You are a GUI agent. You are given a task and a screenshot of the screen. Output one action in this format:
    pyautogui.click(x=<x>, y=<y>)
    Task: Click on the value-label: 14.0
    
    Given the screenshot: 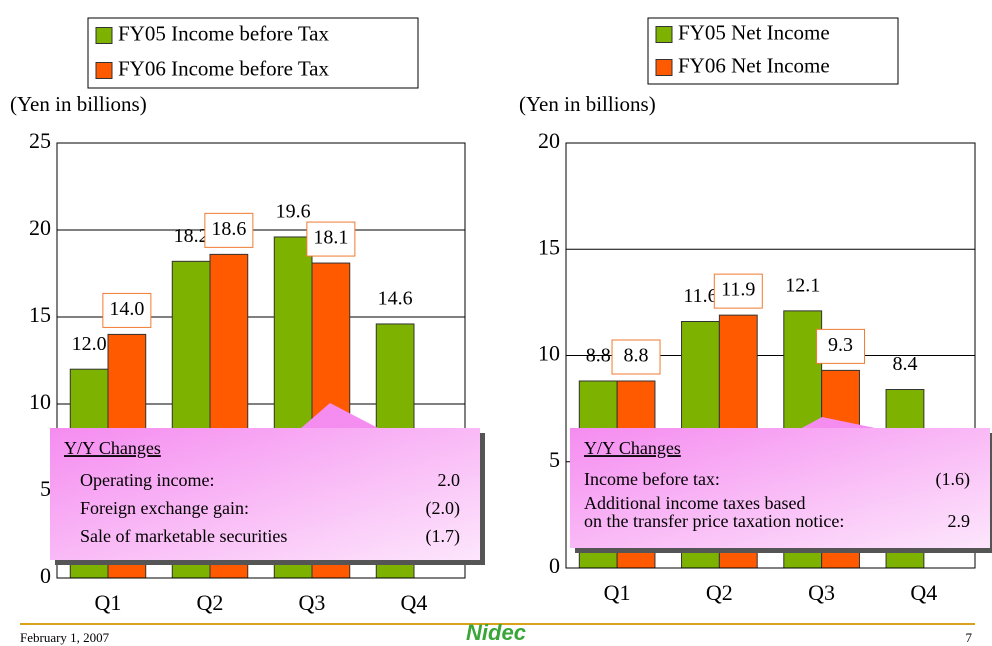 What is the action you would take?
    pyautogui.click(x=126, y=309)
    